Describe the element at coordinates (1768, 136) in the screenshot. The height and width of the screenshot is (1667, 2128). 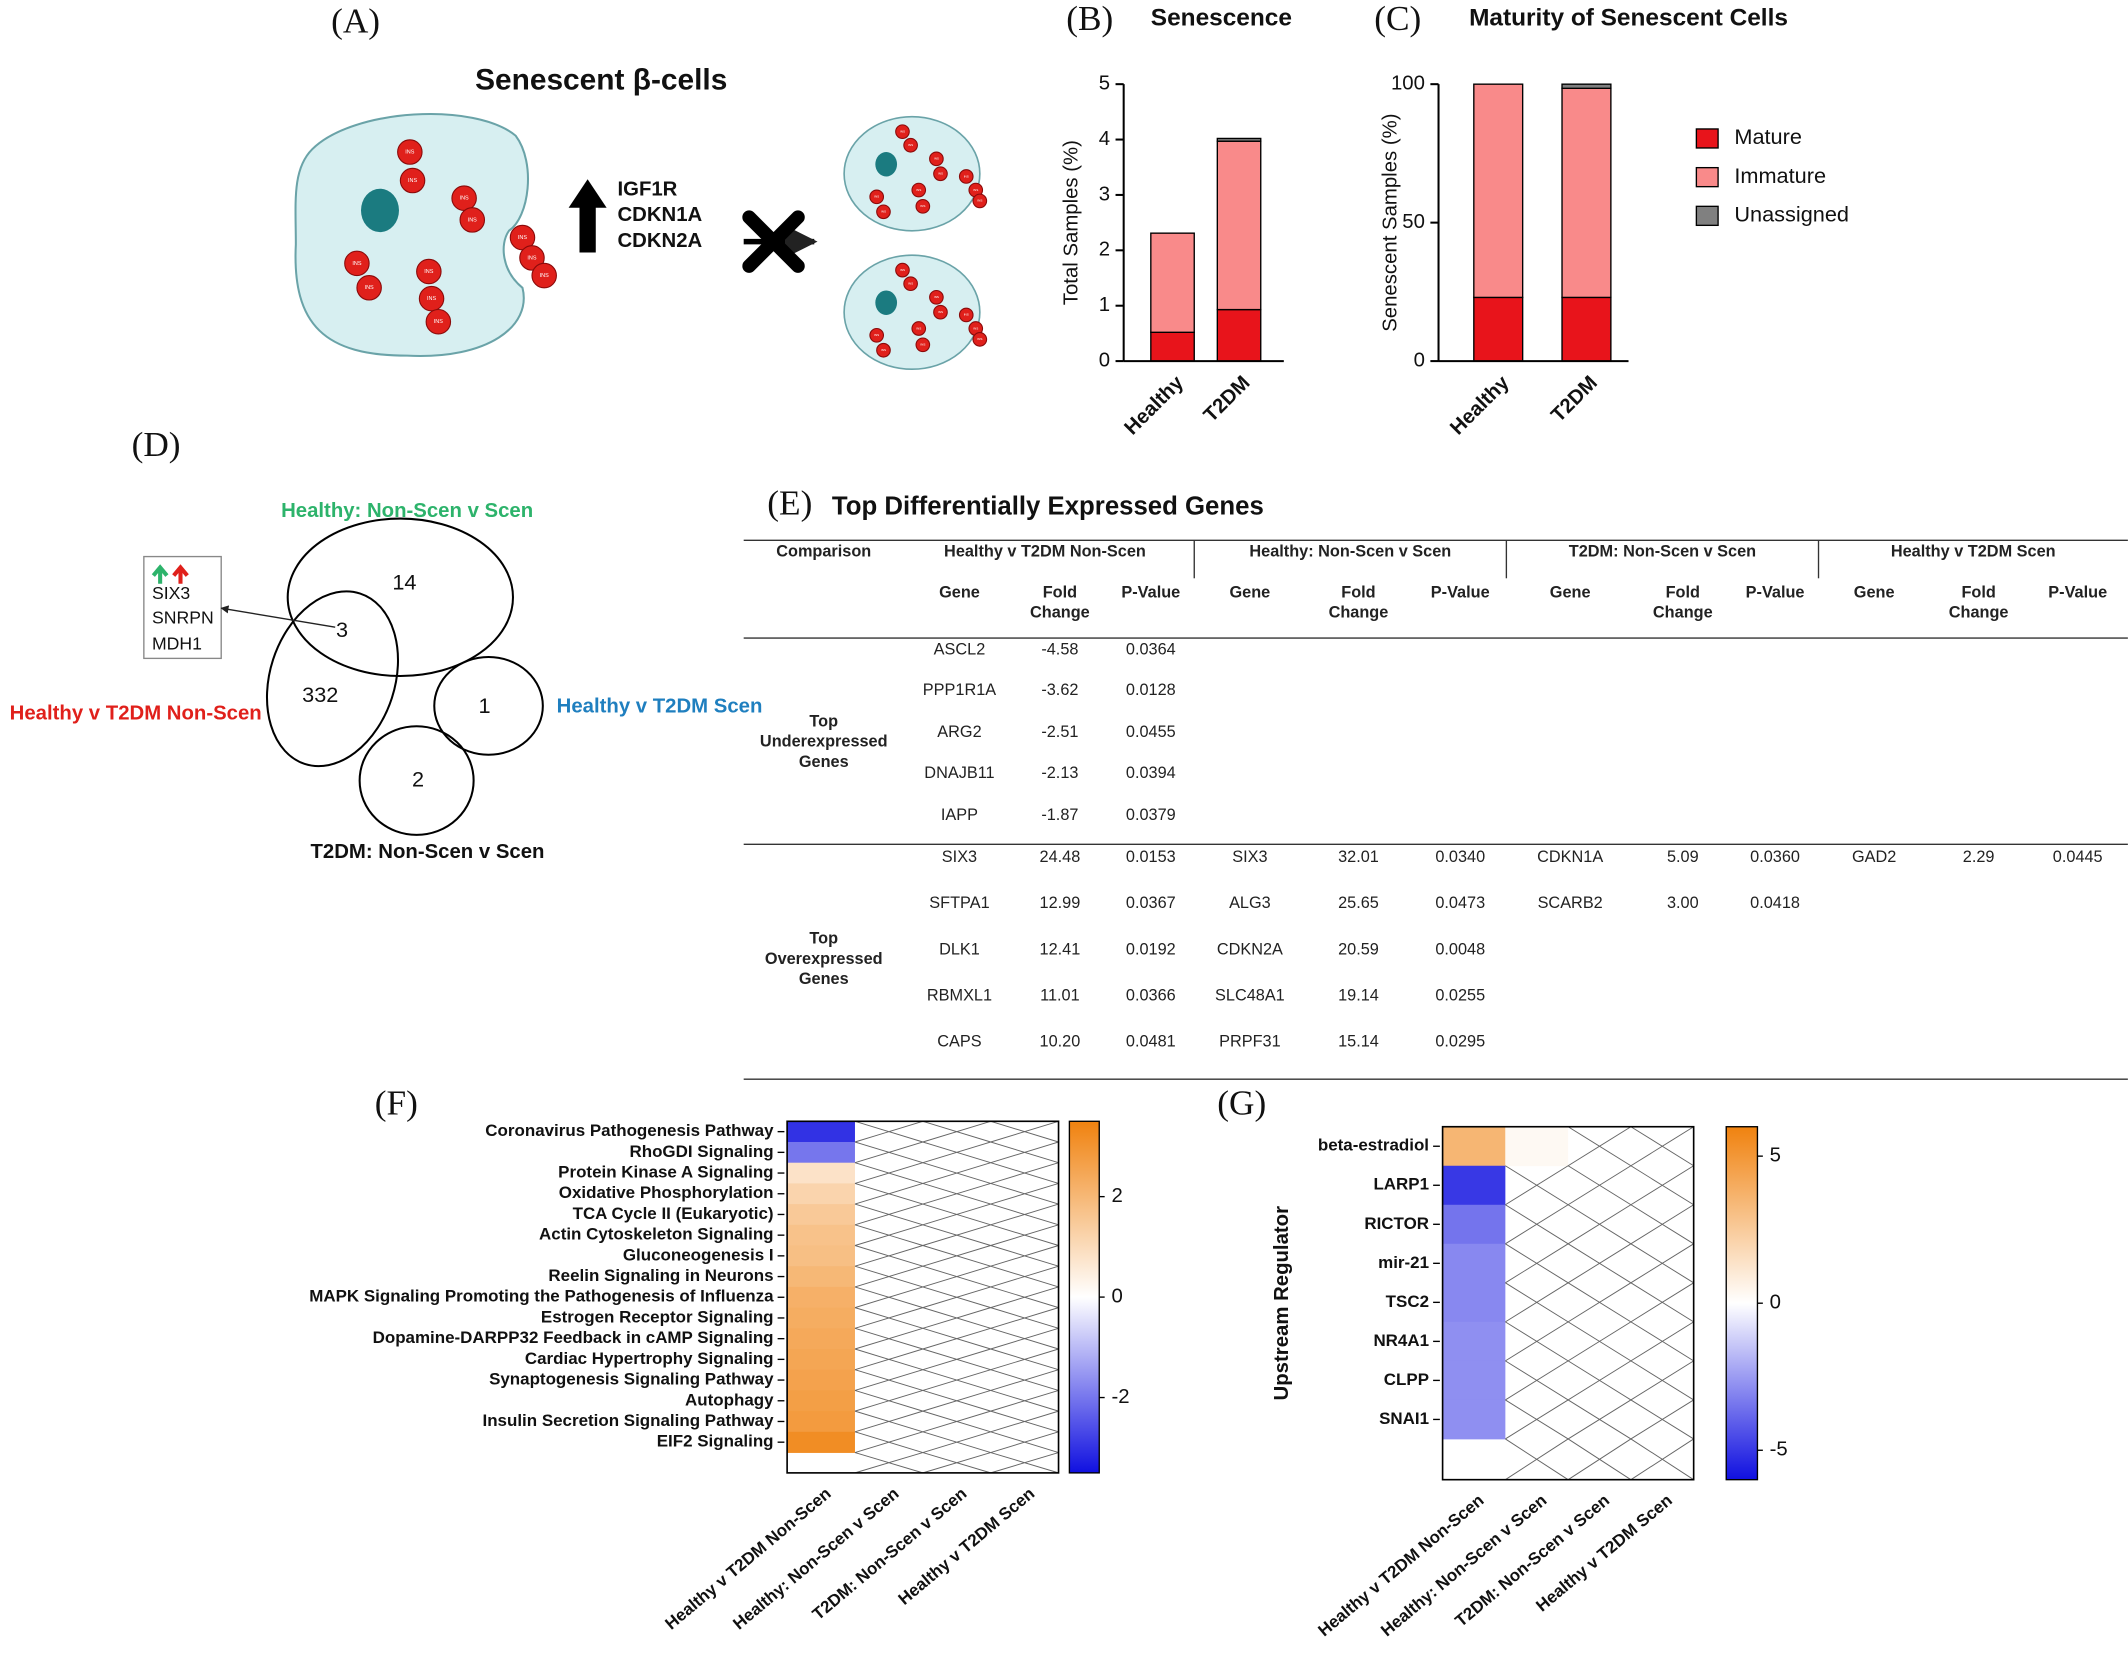
I see `legend-label: Mature` at that location.